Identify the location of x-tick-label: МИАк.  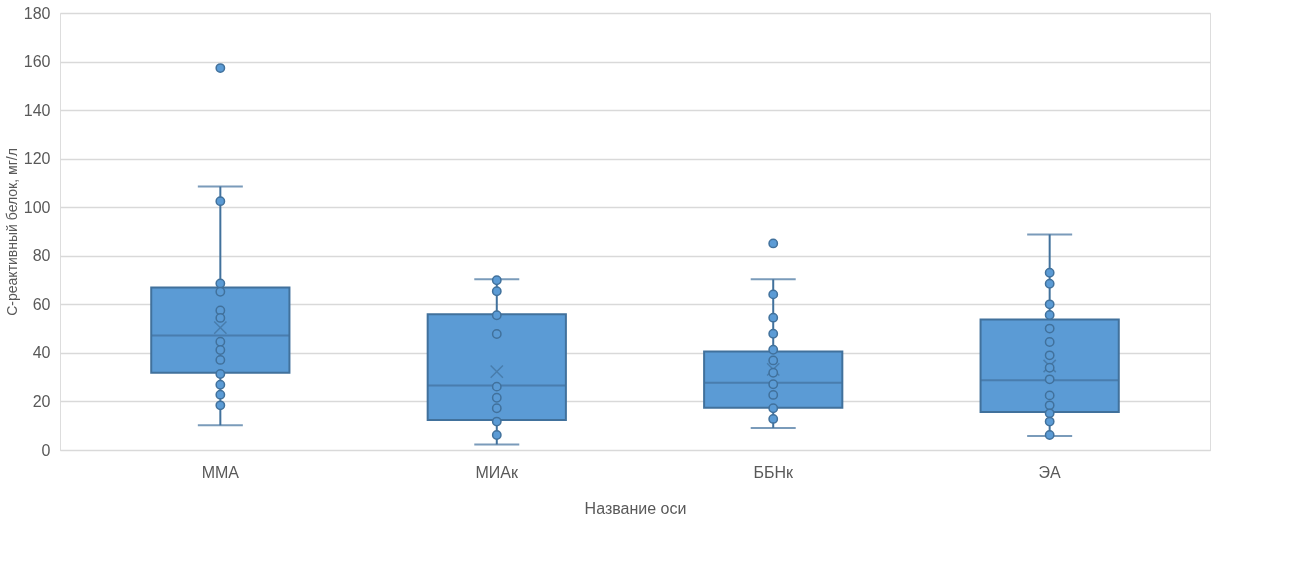
(497, 472).